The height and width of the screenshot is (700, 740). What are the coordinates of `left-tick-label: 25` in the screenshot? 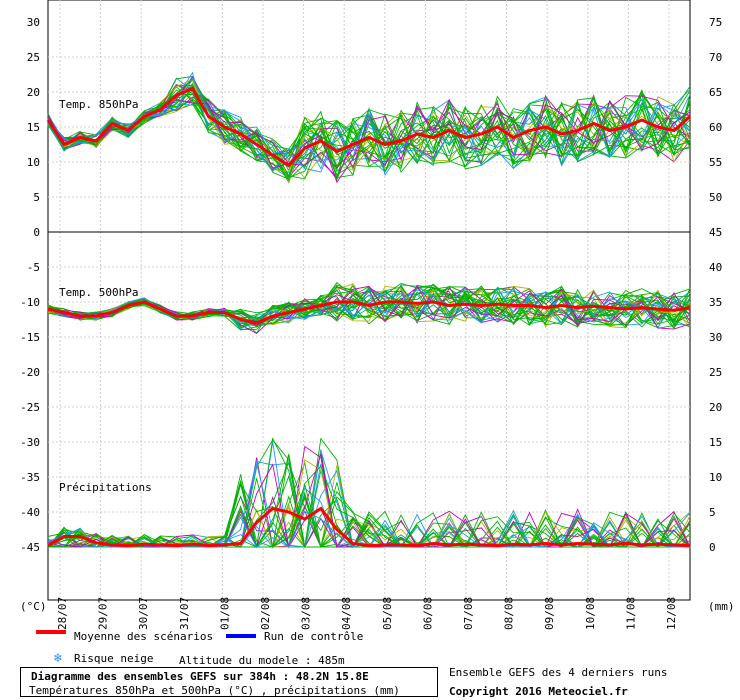 It's located at (33, 57).